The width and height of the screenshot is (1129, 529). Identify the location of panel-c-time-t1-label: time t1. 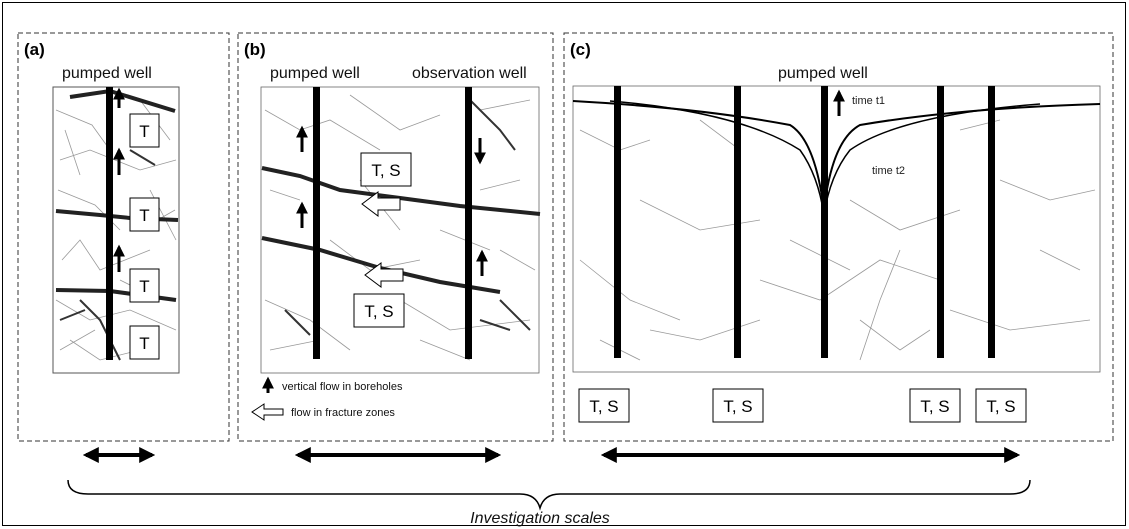
(868, 101).